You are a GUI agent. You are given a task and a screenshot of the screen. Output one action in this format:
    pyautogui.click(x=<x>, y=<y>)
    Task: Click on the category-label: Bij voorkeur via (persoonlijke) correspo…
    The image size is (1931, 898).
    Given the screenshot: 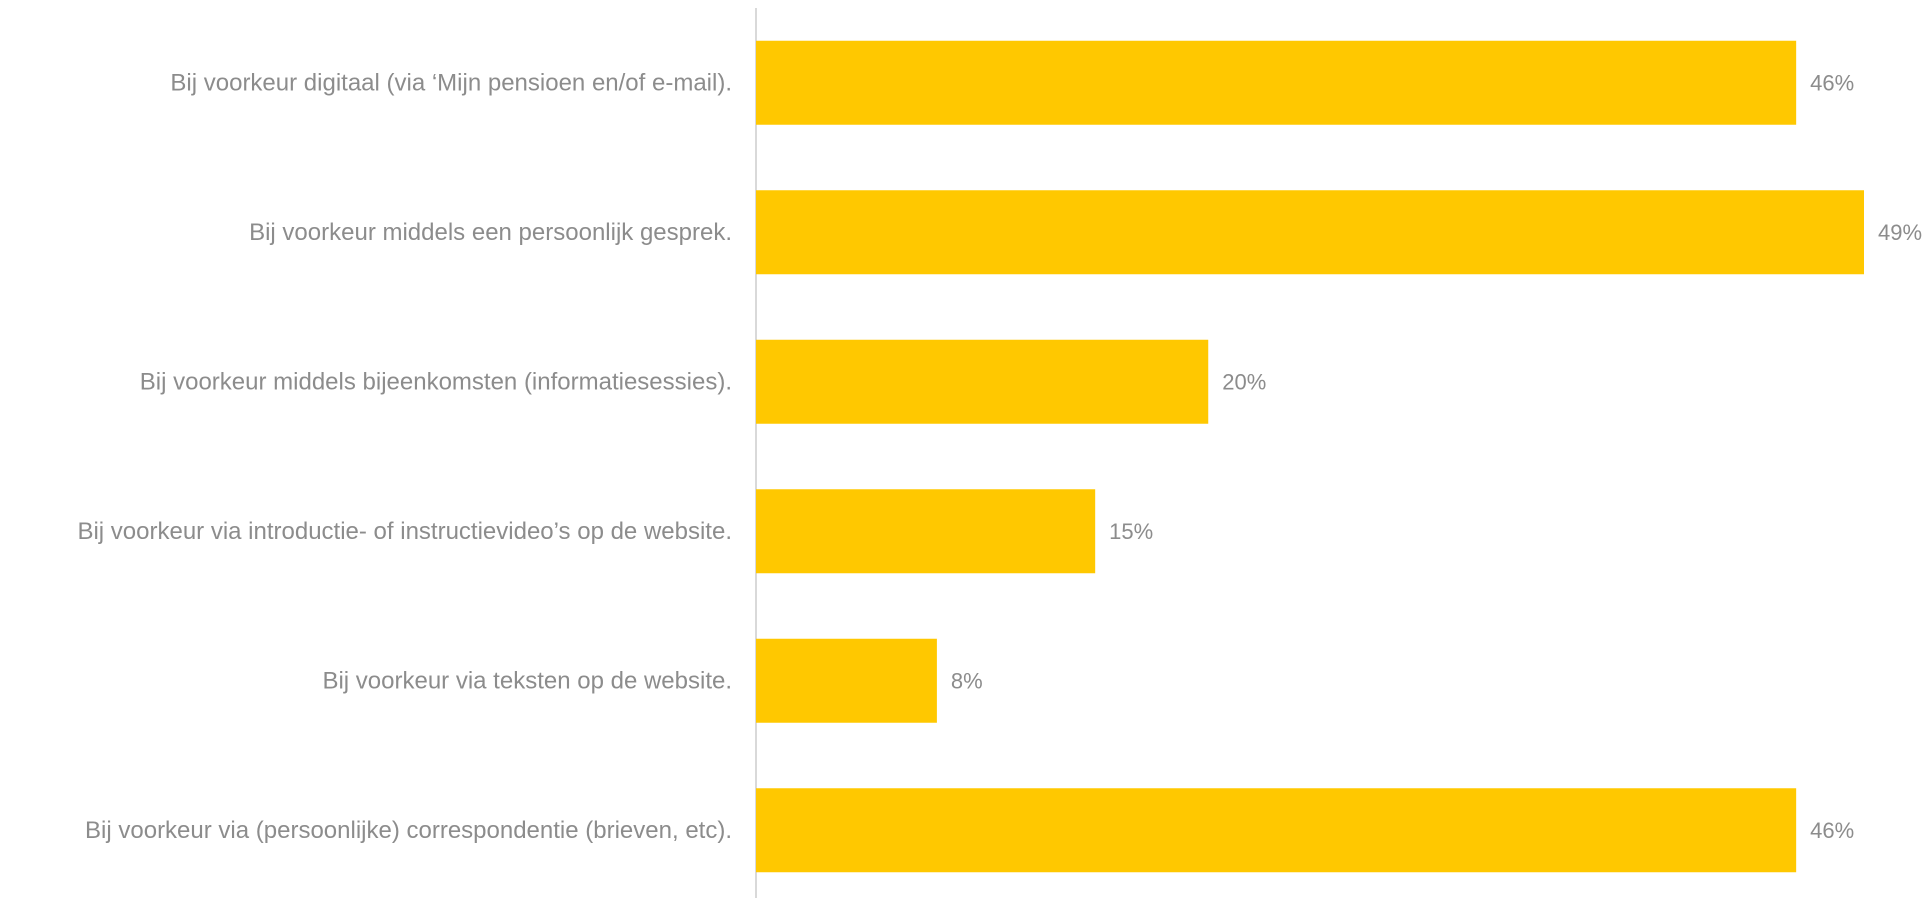 What is the action you would take?
    pyautogui.click(x=408, y=830)
    